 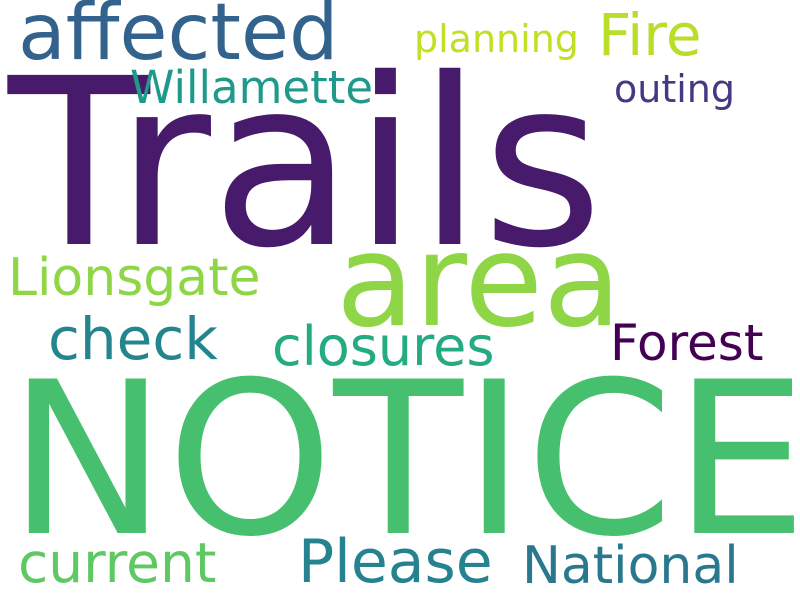 What do you see at coordinates (496, 39) in the screenshot?
I see `word-planning: planning` at bounding box center [496, 39].